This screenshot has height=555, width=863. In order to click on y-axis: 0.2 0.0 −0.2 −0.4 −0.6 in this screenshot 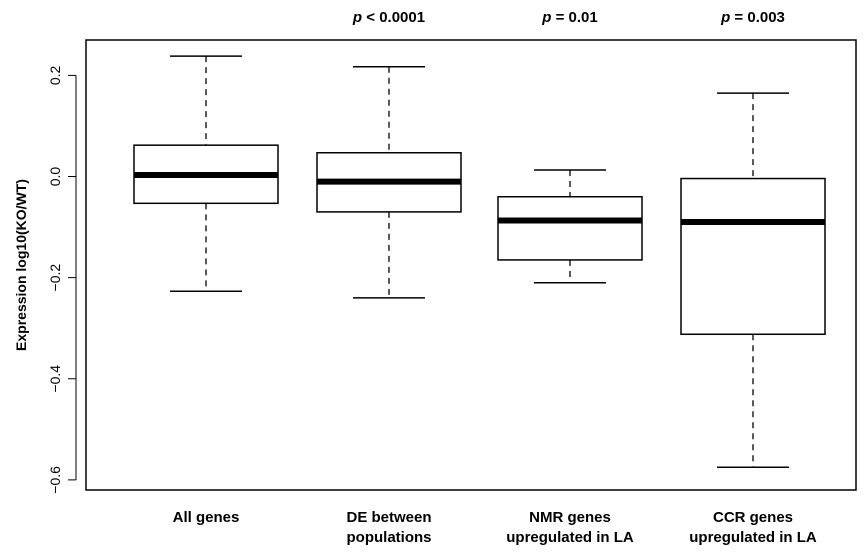, I will do `click(62, 279)`.